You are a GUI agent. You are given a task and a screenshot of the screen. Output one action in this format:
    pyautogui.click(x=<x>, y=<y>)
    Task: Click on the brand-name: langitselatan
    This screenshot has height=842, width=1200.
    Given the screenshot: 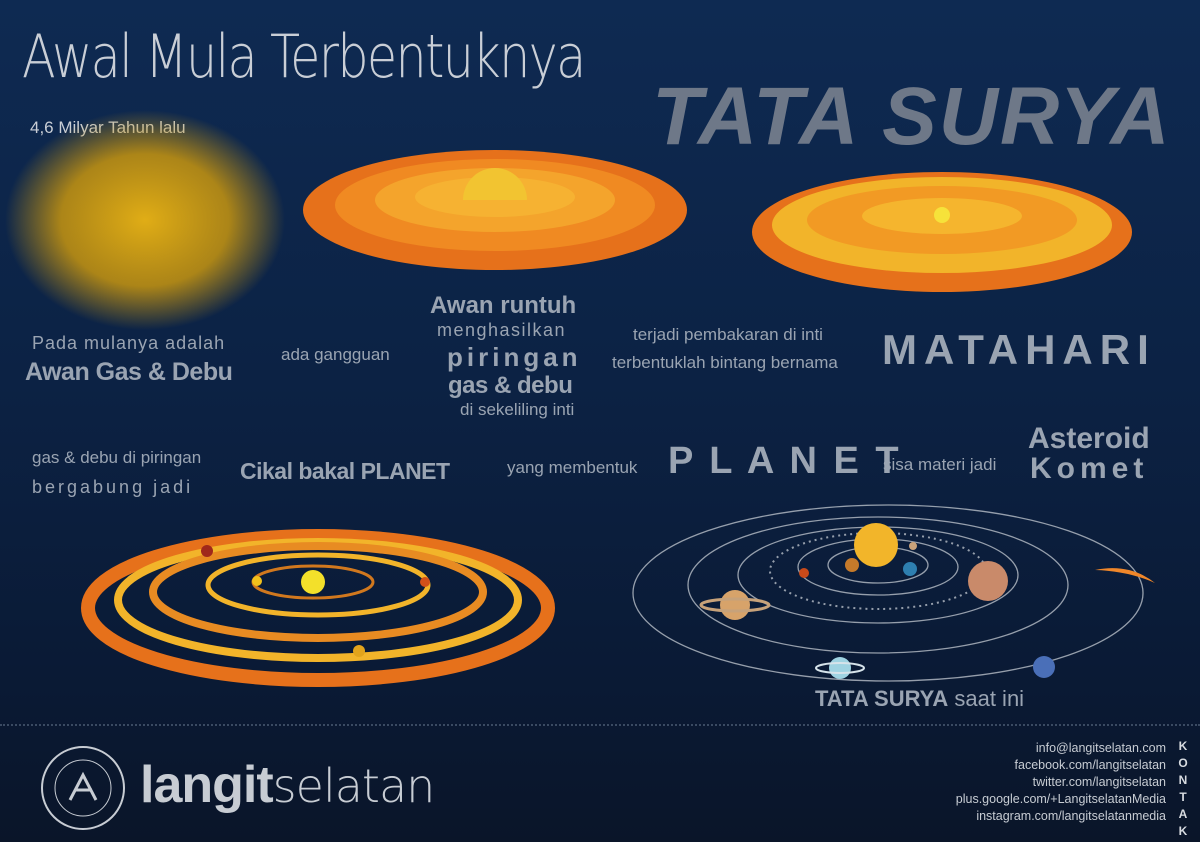 What is the action you would take?
    pyautogui.click(x=288, y=785)
    